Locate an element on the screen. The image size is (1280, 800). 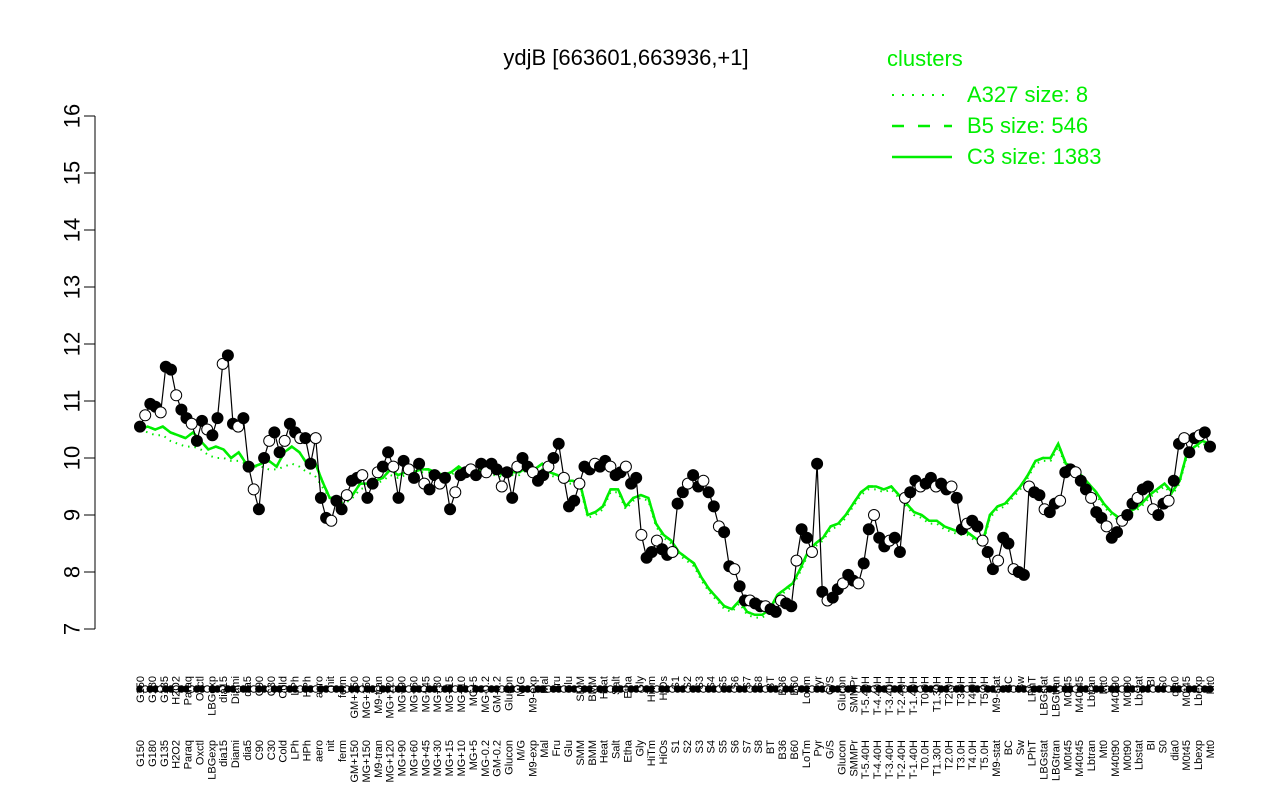
x-tick-label: nit is located at coordinates (331, 682).